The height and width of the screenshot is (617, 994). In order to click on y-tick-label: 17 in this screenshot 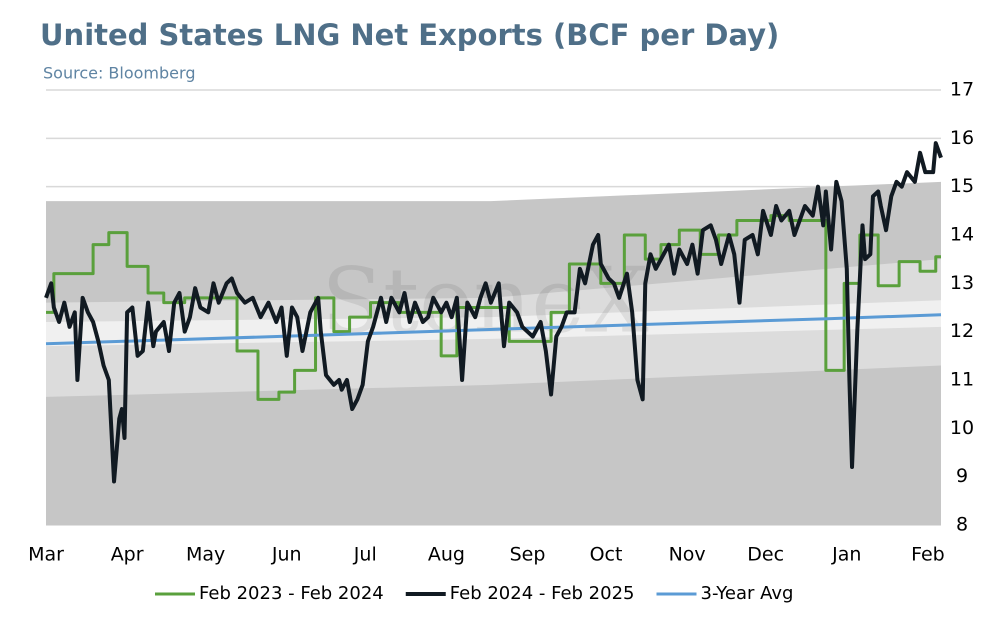, I will do `click(962, 90)`.